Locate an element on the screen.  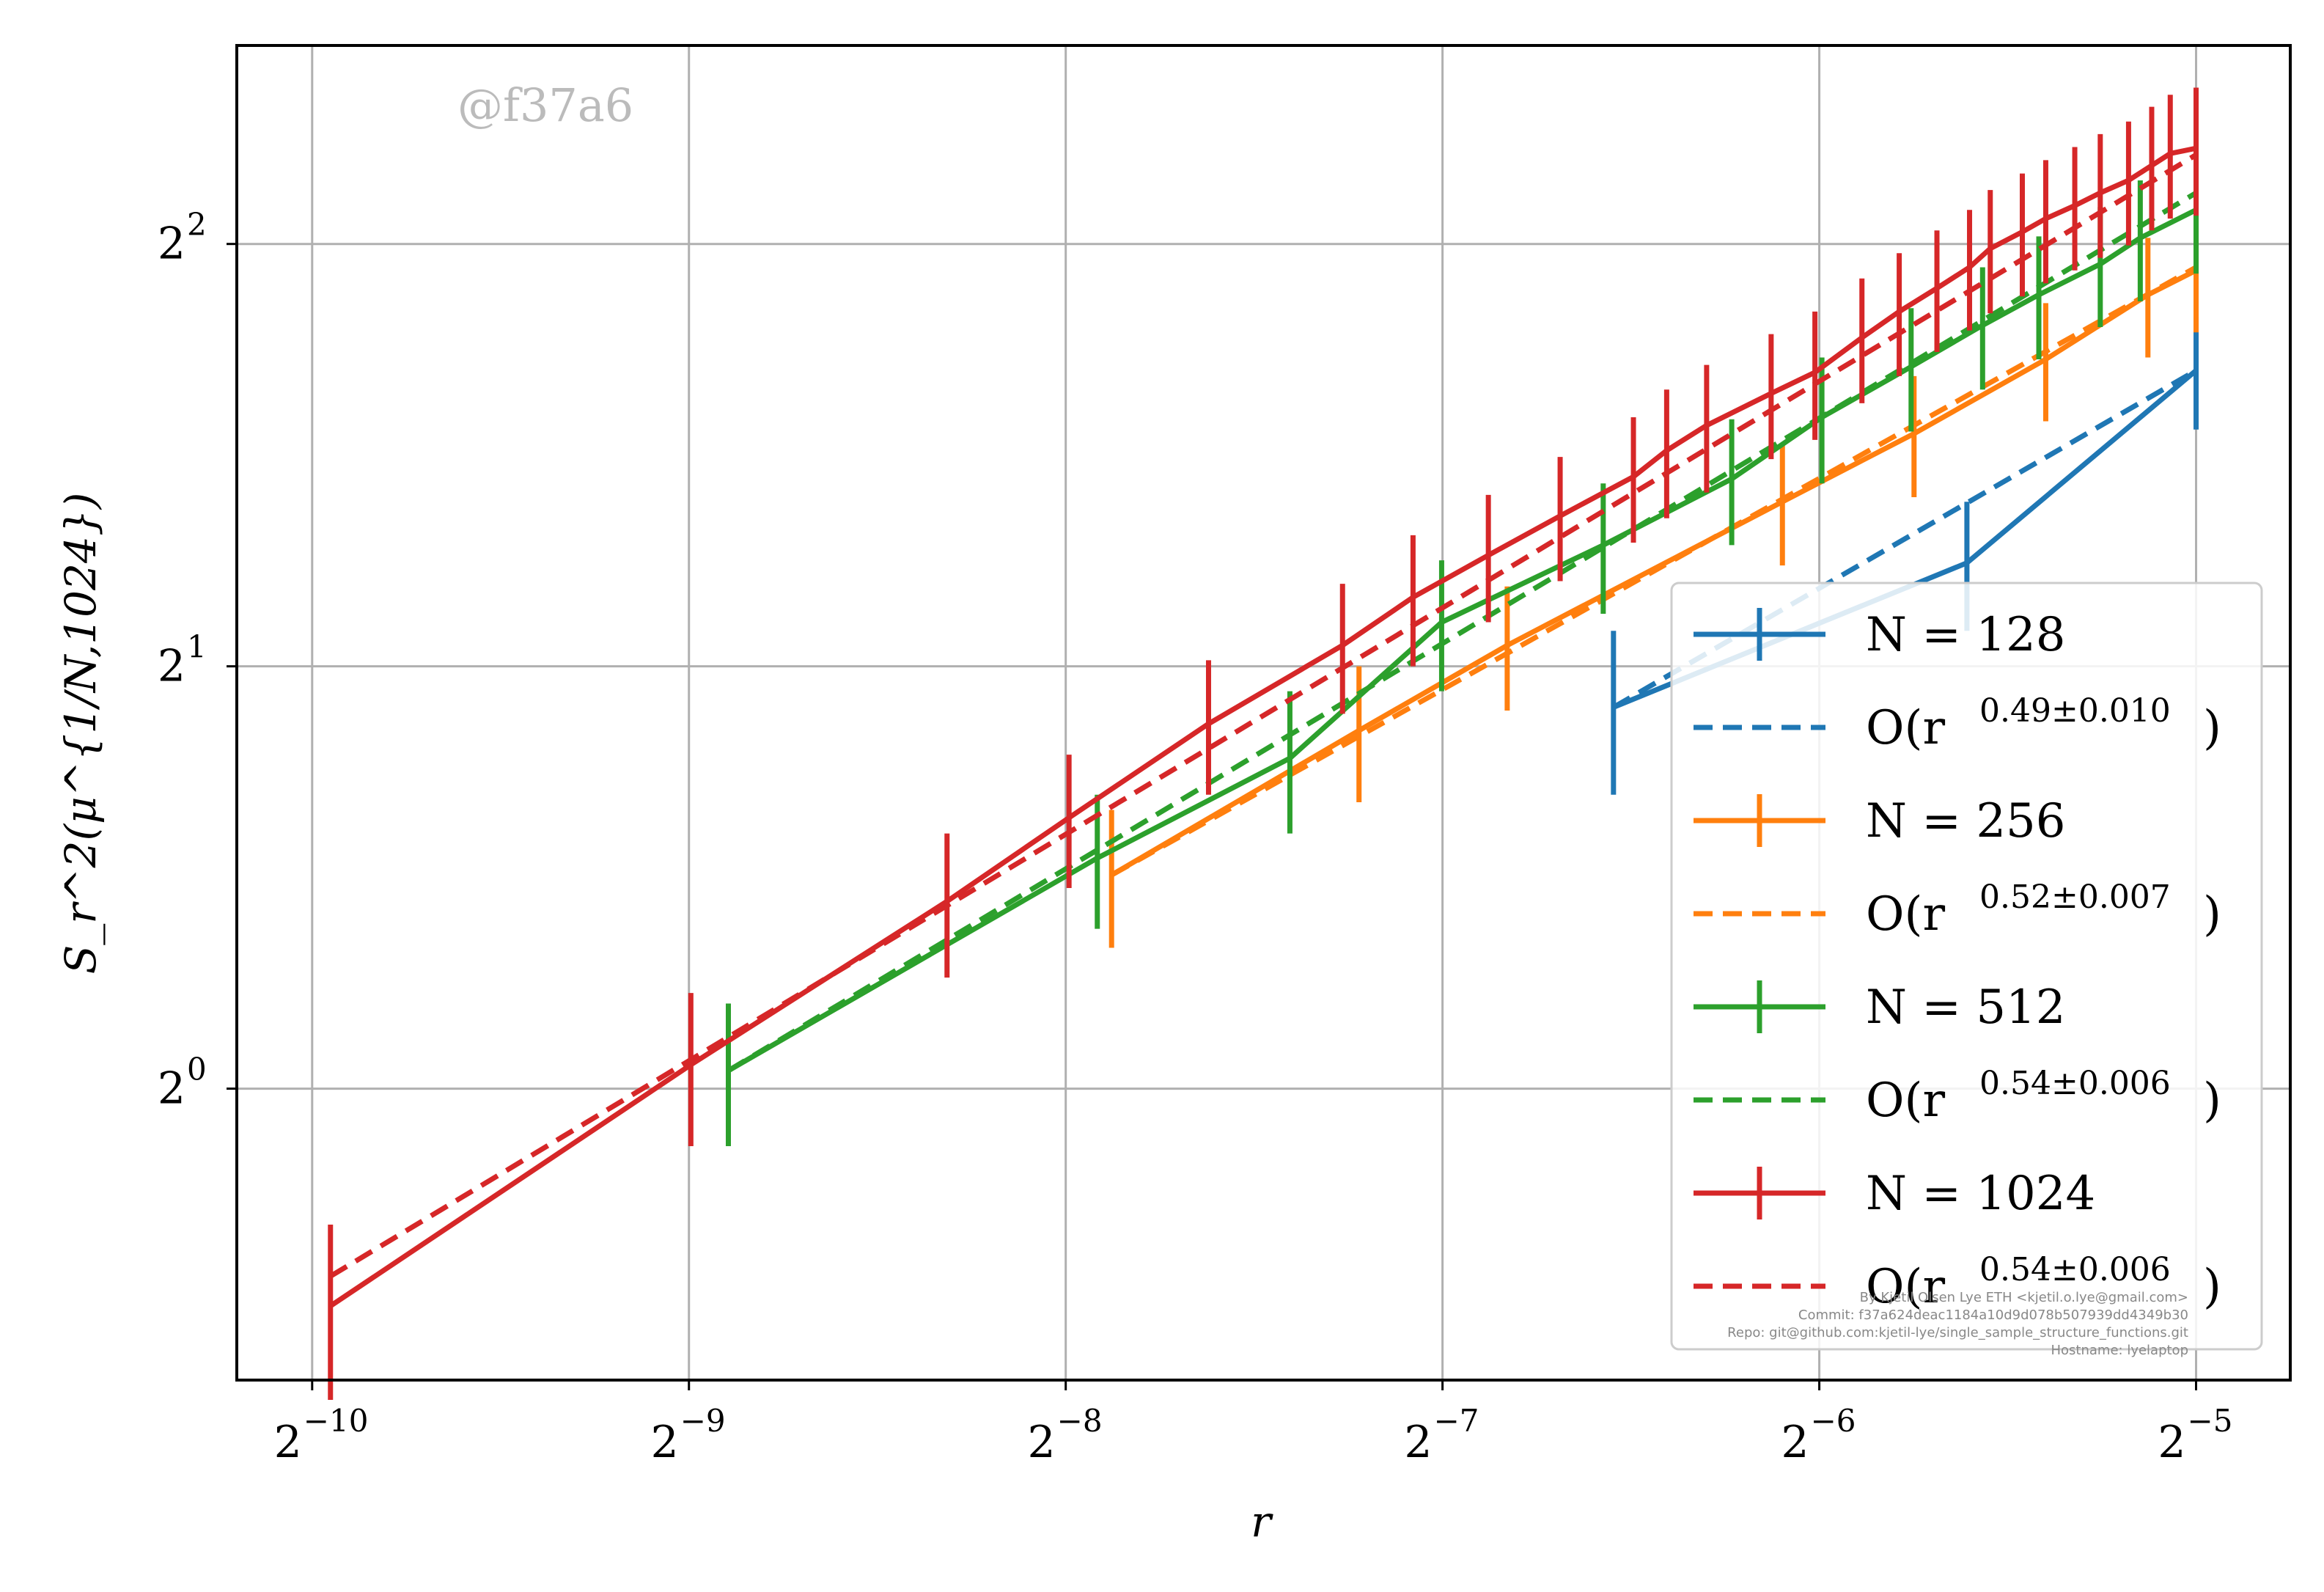
legend-label-series: N = 256 is located at coordinates (1965, 821).